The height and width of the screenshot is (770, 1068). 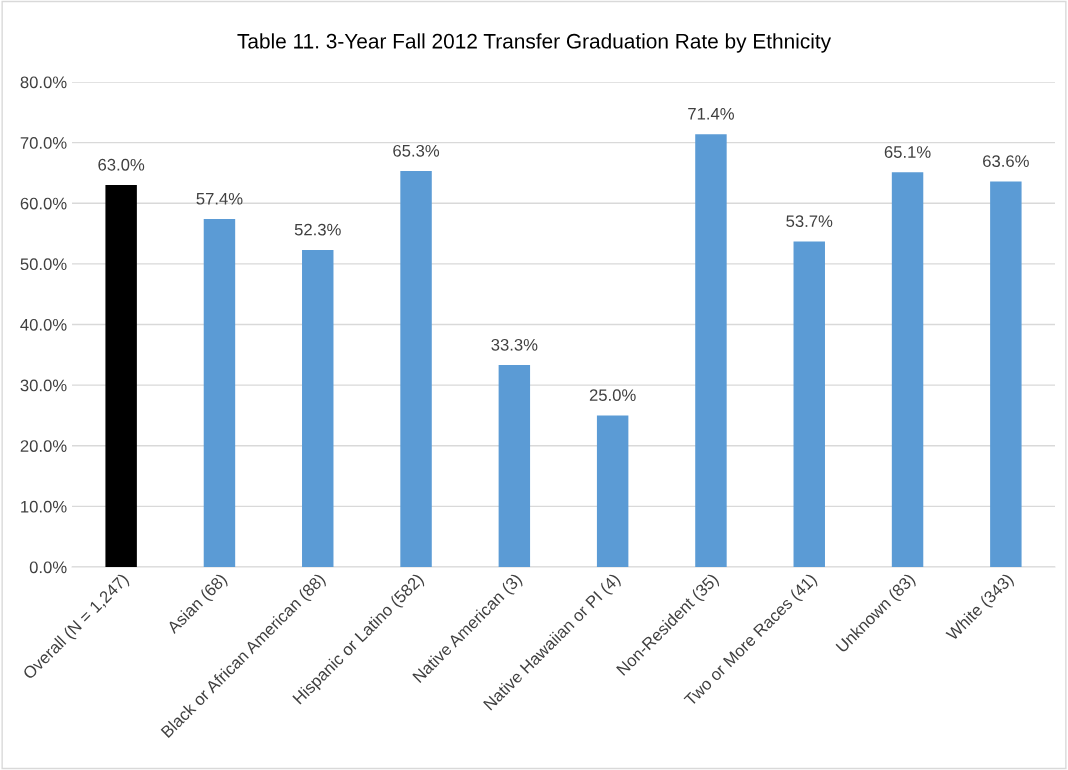 What do you see at coordinates (43, 385) in the screenshot?
I see `y-tick-label: 30.0%` at bounding box center [43, 385].